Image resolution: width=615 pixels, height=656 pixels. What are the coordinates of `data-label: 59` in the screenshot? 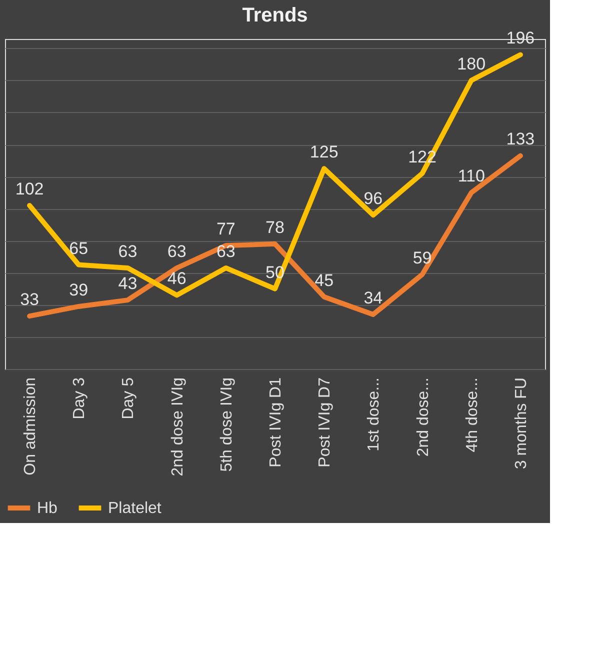 It's located at (422, 258).